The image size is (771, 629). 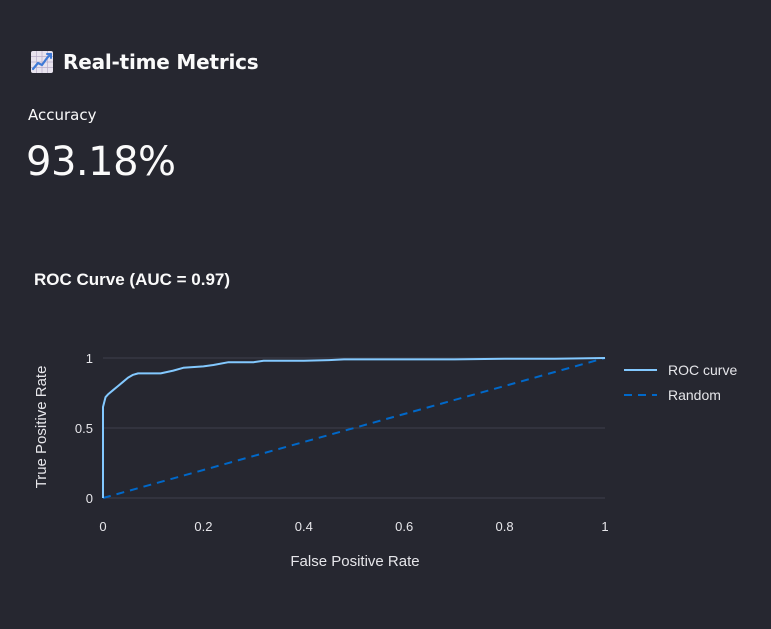 What do you see at coordinates (304, 526) in the screenshot?
I see `x-tick-label: 0.4` at bounding box center [304, 526].